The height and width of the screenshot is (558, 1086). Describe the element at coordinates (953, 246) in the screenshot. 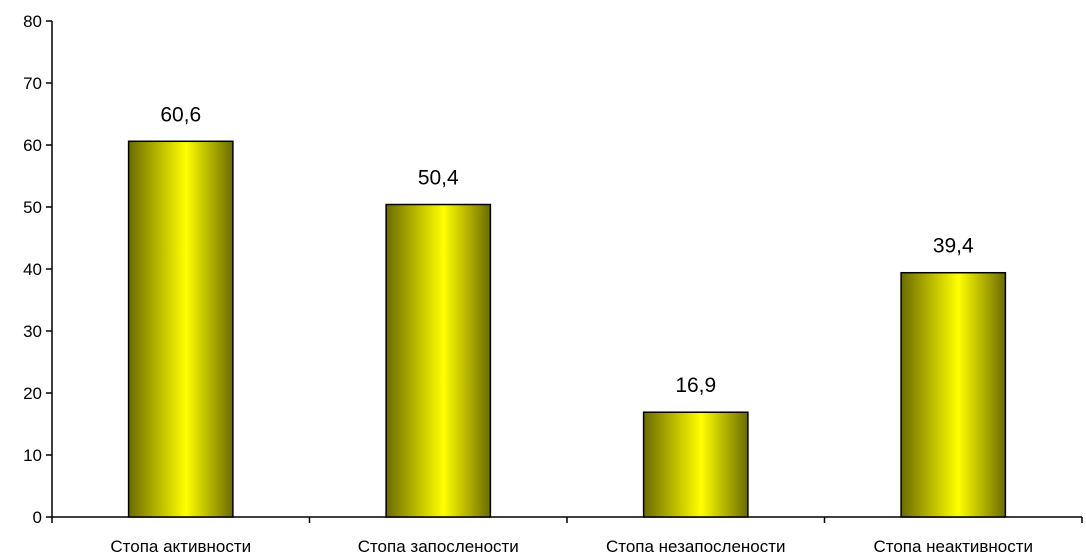

I see `data-label: 39,4` at that location.